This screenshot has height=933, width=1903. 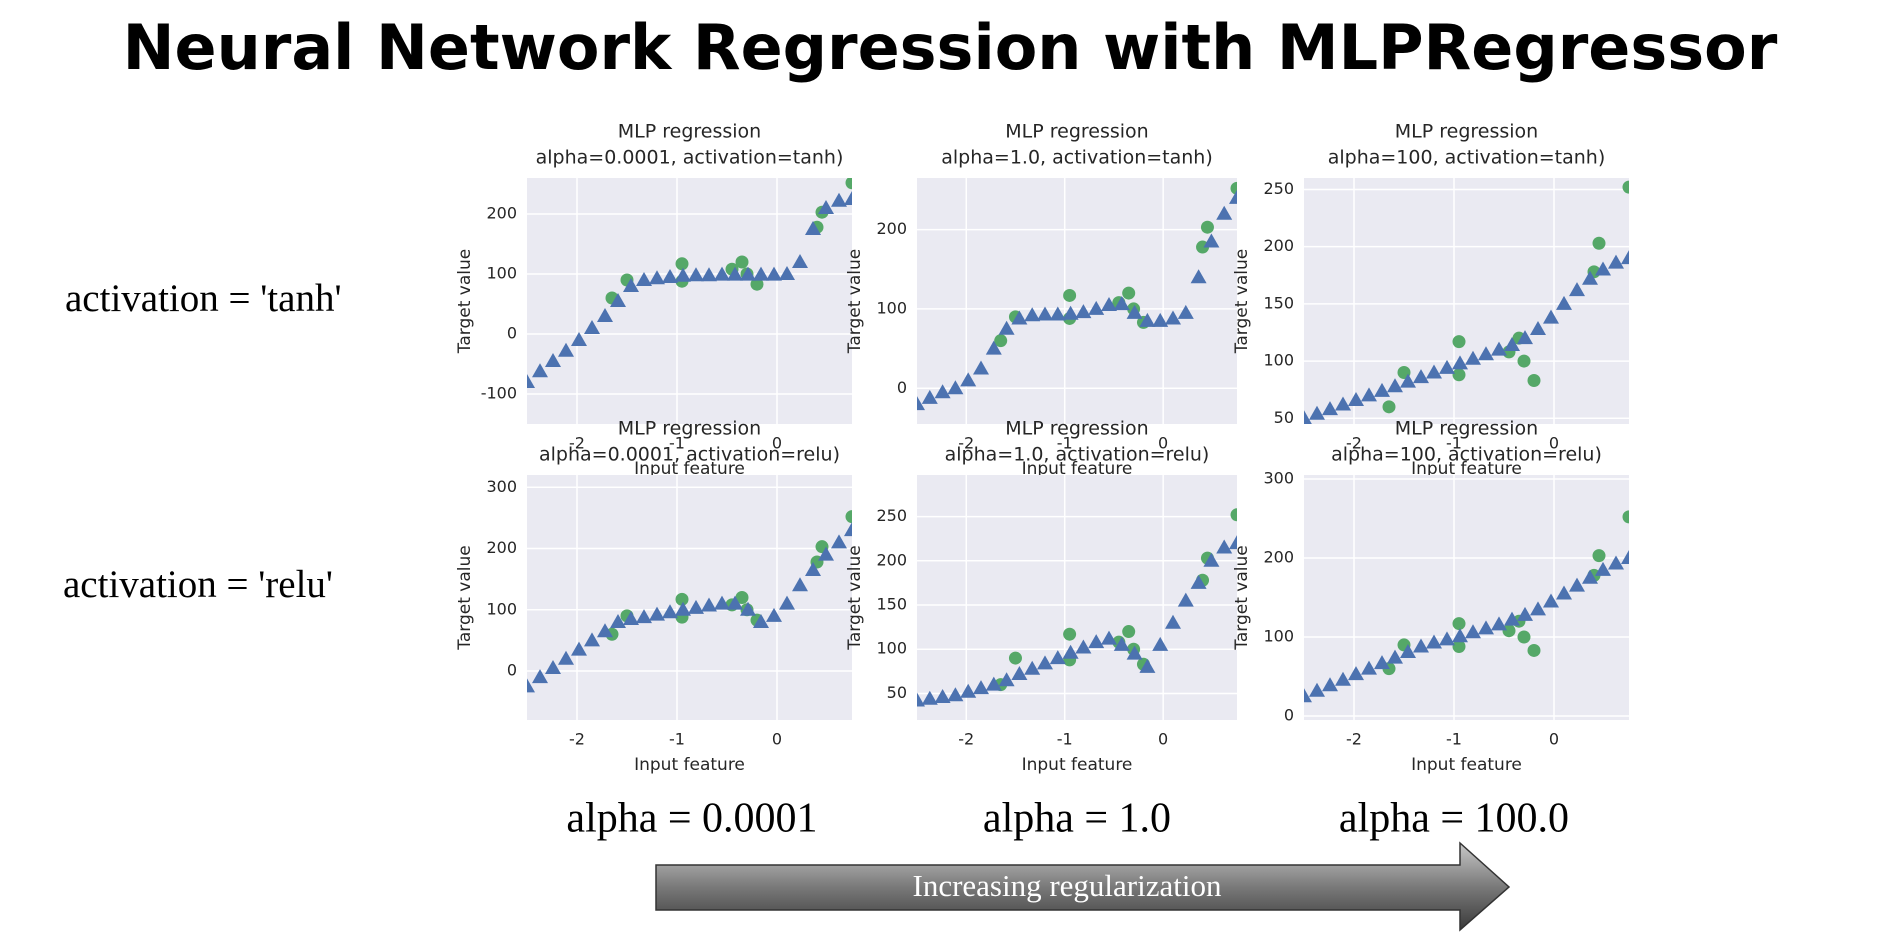 I want to click on row-label: activation = 'relu', so click(x=198, y=584).